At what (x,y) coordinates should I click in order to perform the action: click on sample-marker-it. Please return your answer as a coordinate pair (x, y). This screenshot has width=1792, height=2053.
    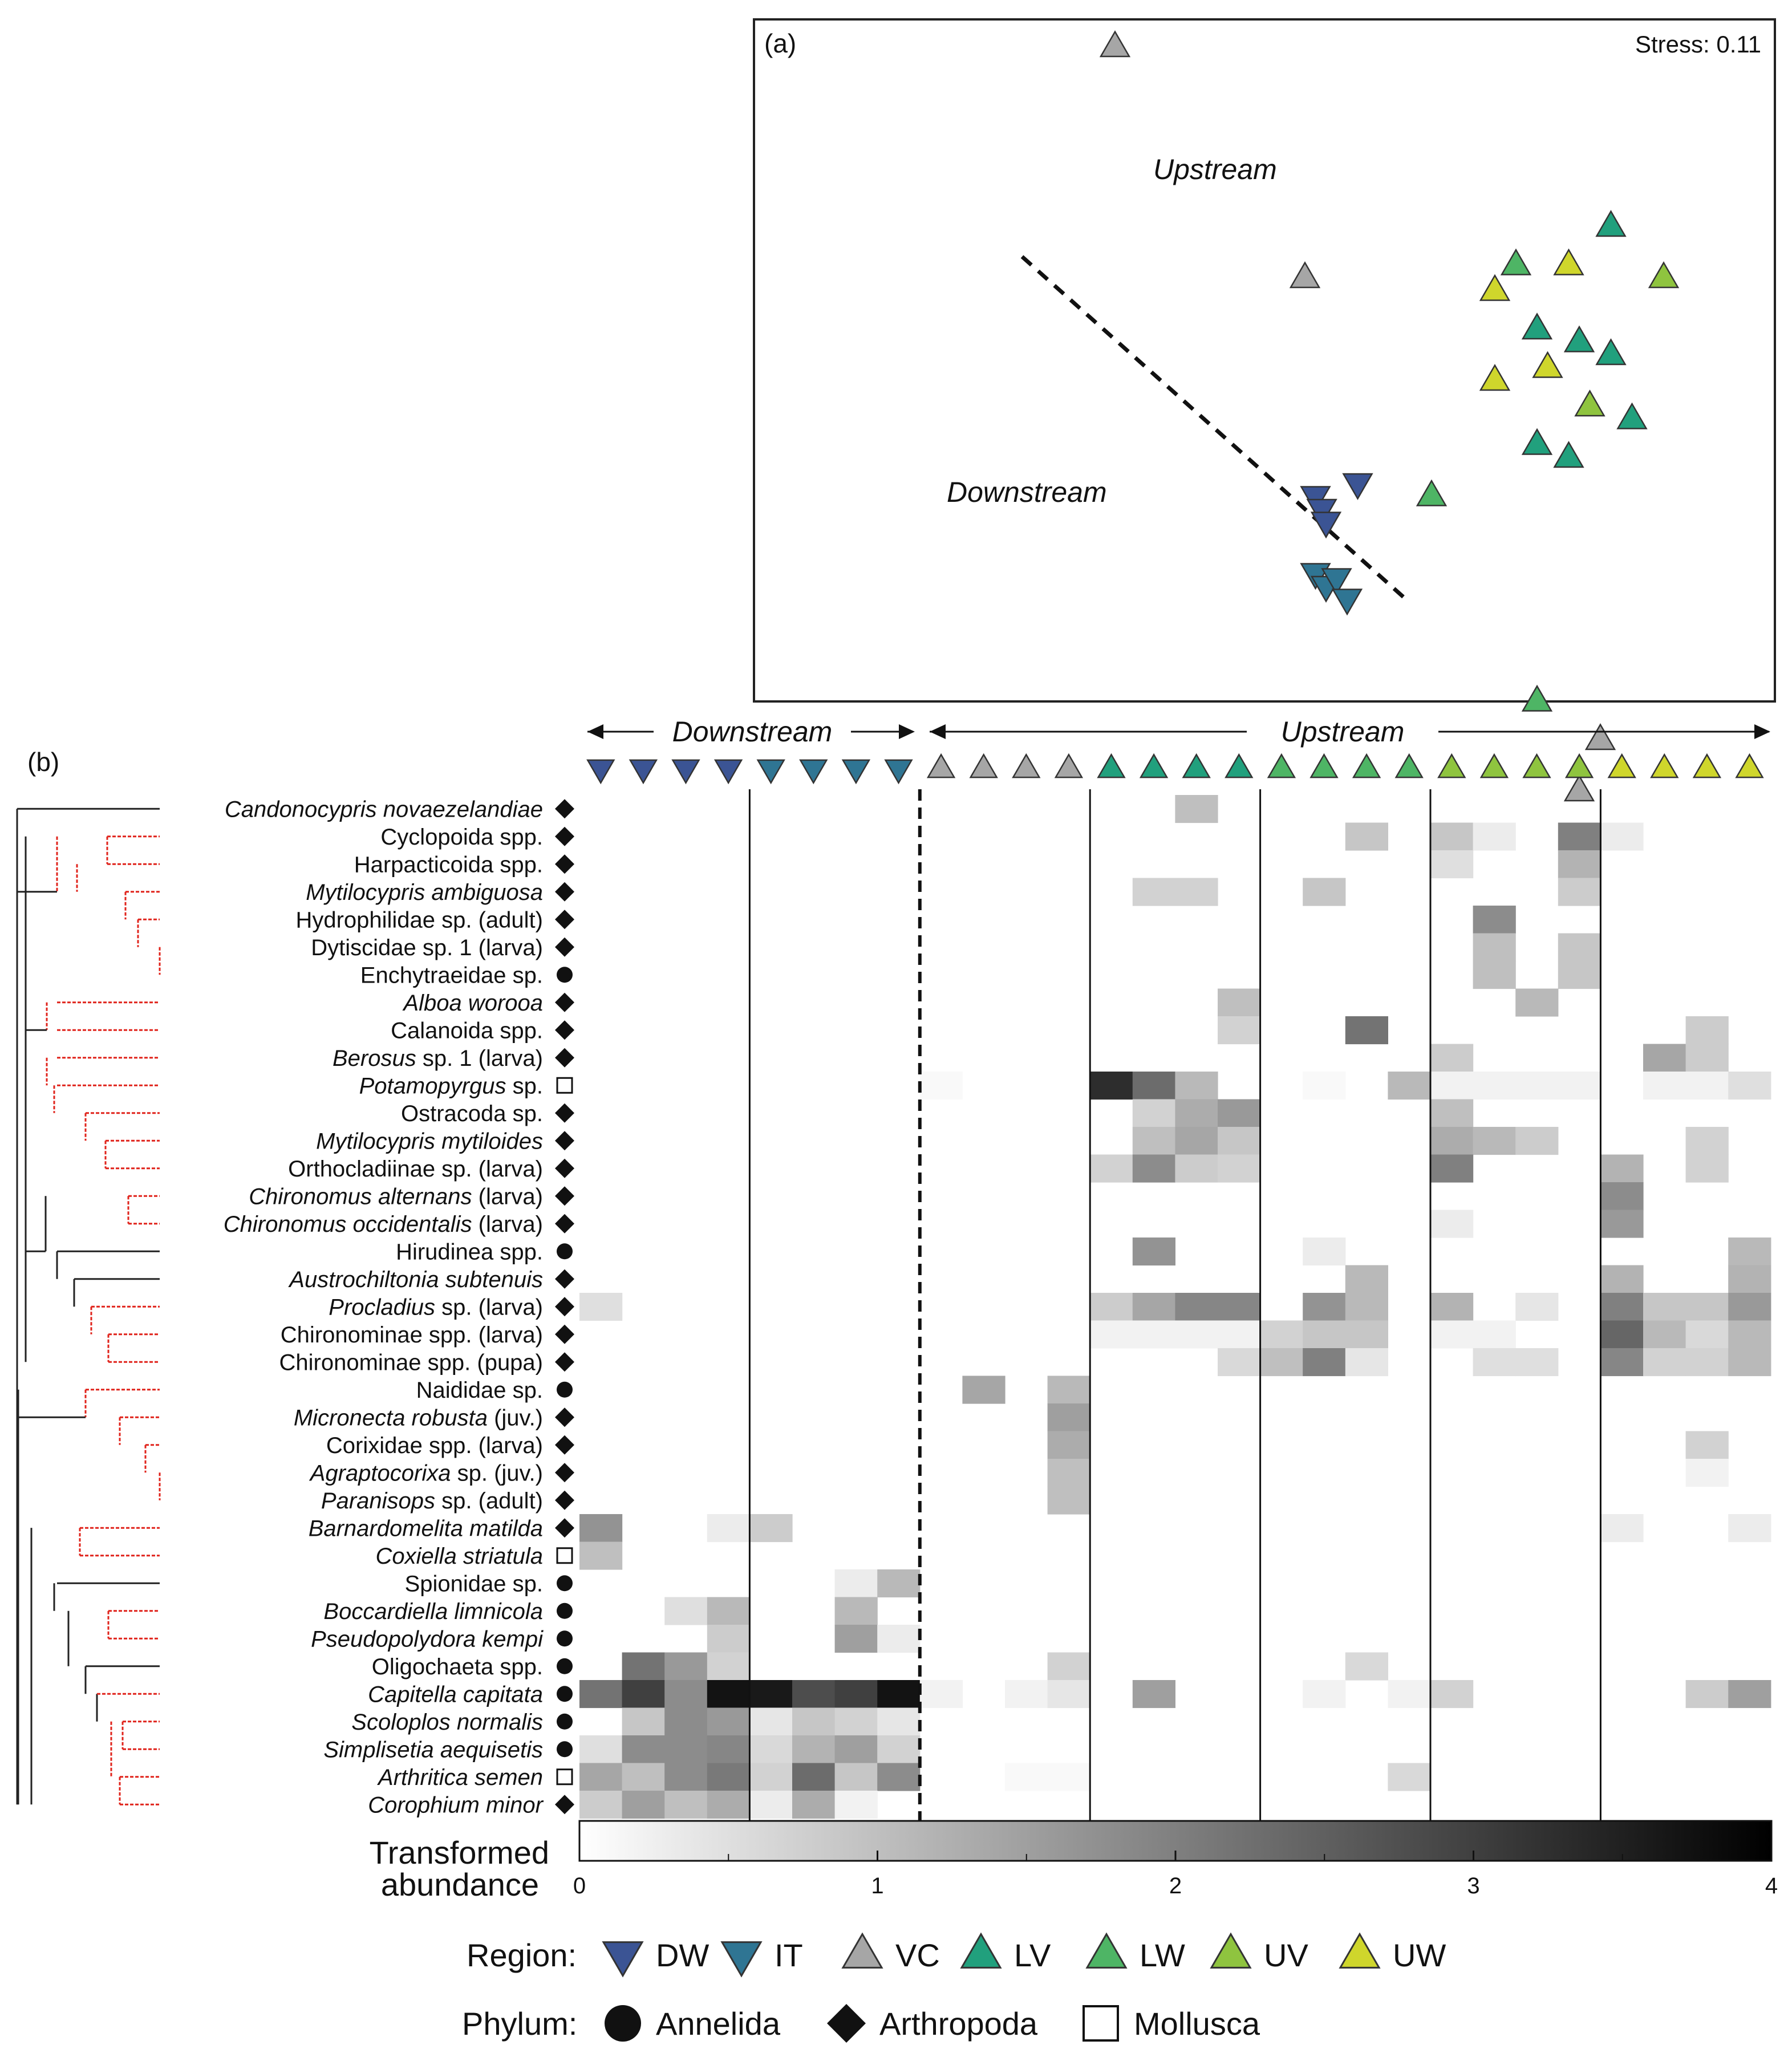
    Looking at the image, I should click on (813, 772).